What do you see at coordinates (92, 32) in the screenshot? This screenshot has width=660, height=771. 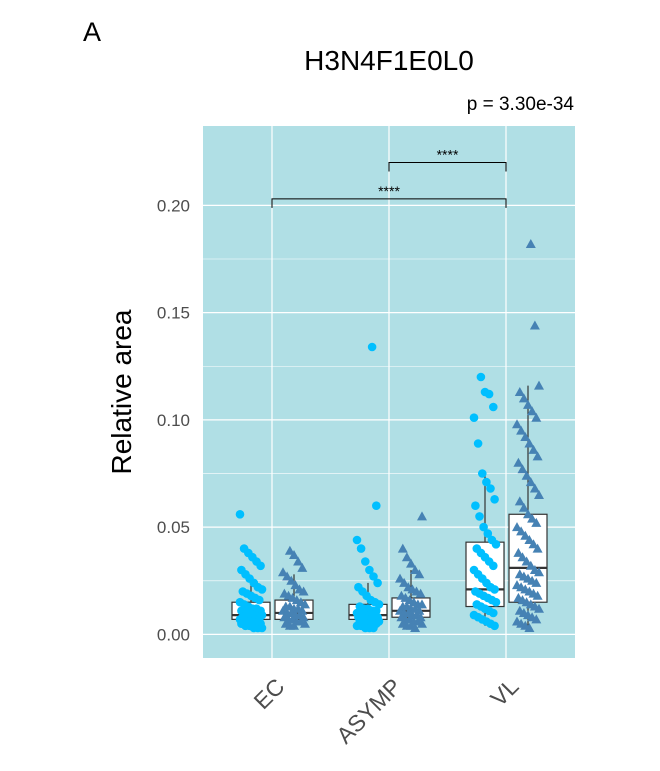 I see `panel-label: A` at bounding box center [92, 32].